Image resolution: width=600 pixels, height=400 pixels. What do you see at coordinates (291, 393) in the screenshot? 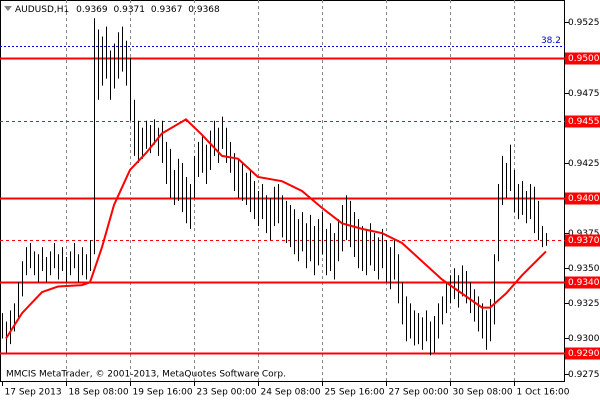
I see `x-tick-label: 24 Sep 08:00` at bounding box center [291, 393].